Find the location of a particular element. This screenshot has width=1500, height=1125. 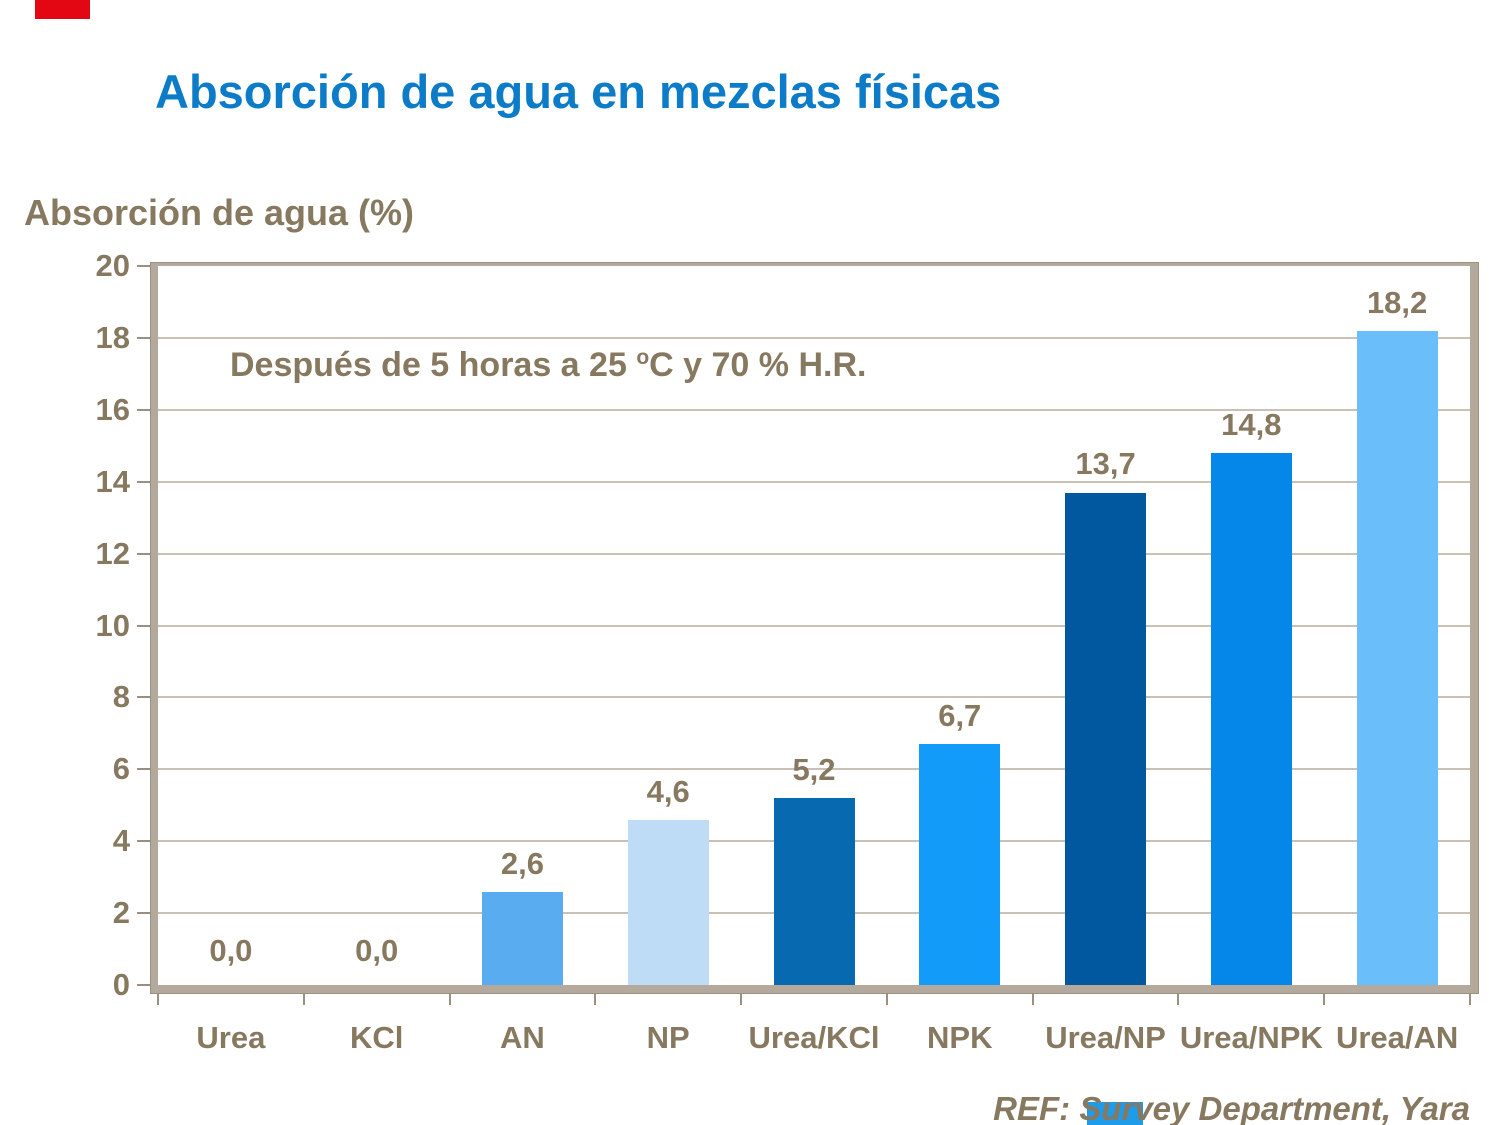

bar-urea-an is located at coordinates (1397, 657).